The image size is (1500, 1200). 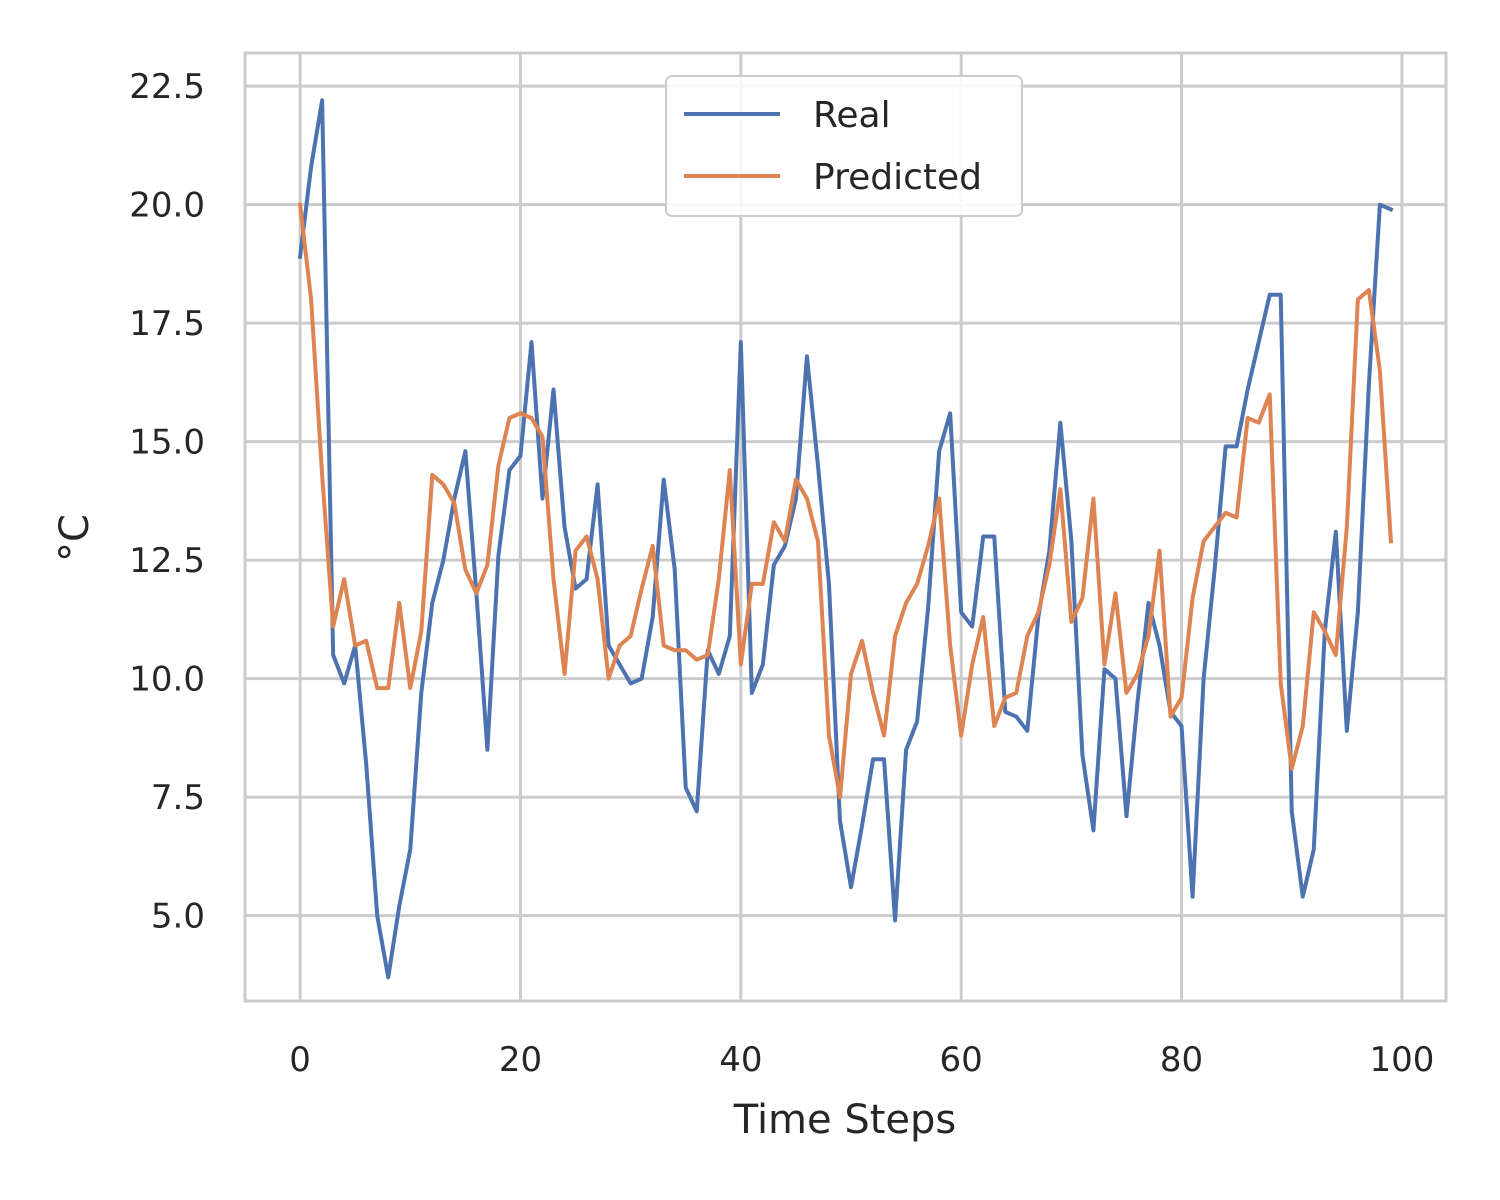 I want to click on y-tick-label: 17.5, so click(x=167, y=324).